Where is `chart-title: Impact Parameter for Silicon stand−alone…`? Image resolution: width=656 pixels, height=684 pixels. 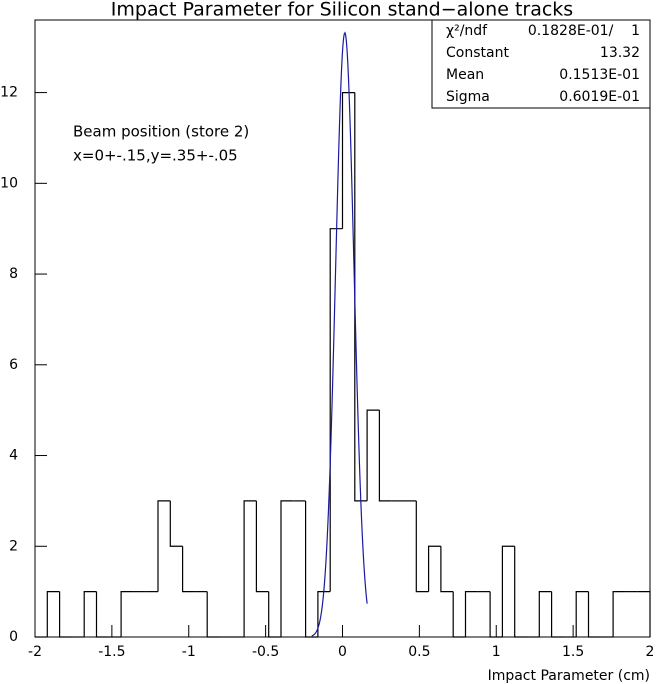 chart-title: Impact Parameter for Silicon stand−alone… is located at coordinates (342, 10).